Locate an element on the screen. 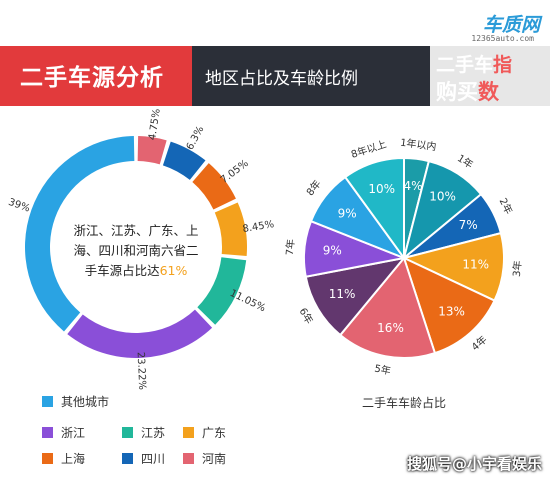 This screenshot has height=480, width=550. watermark: 搜狐号@小宇看娱乐 is located at coordinates (474, 464).